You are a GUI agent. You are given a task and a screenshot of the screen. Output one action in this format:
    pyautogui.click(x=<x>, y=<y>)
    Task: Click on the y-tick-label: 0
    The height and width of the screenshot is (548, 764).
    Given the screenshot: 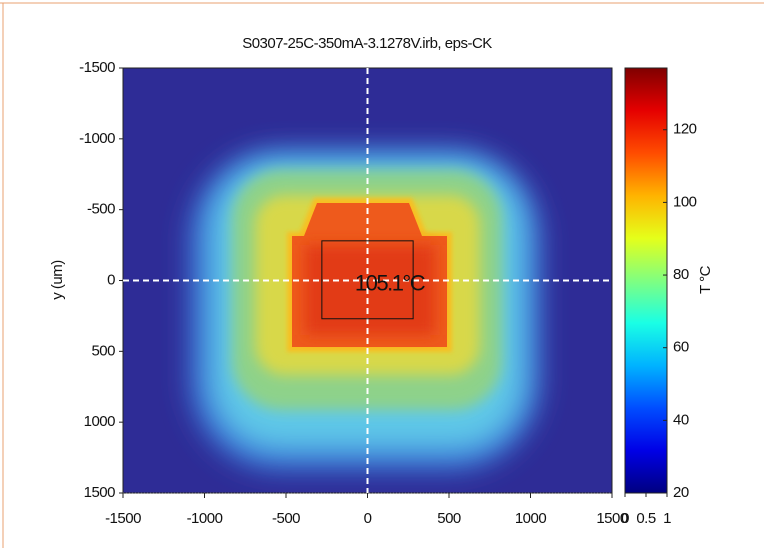 What is the action you would take?
    pyautogui.click(x=111, y=279)
    